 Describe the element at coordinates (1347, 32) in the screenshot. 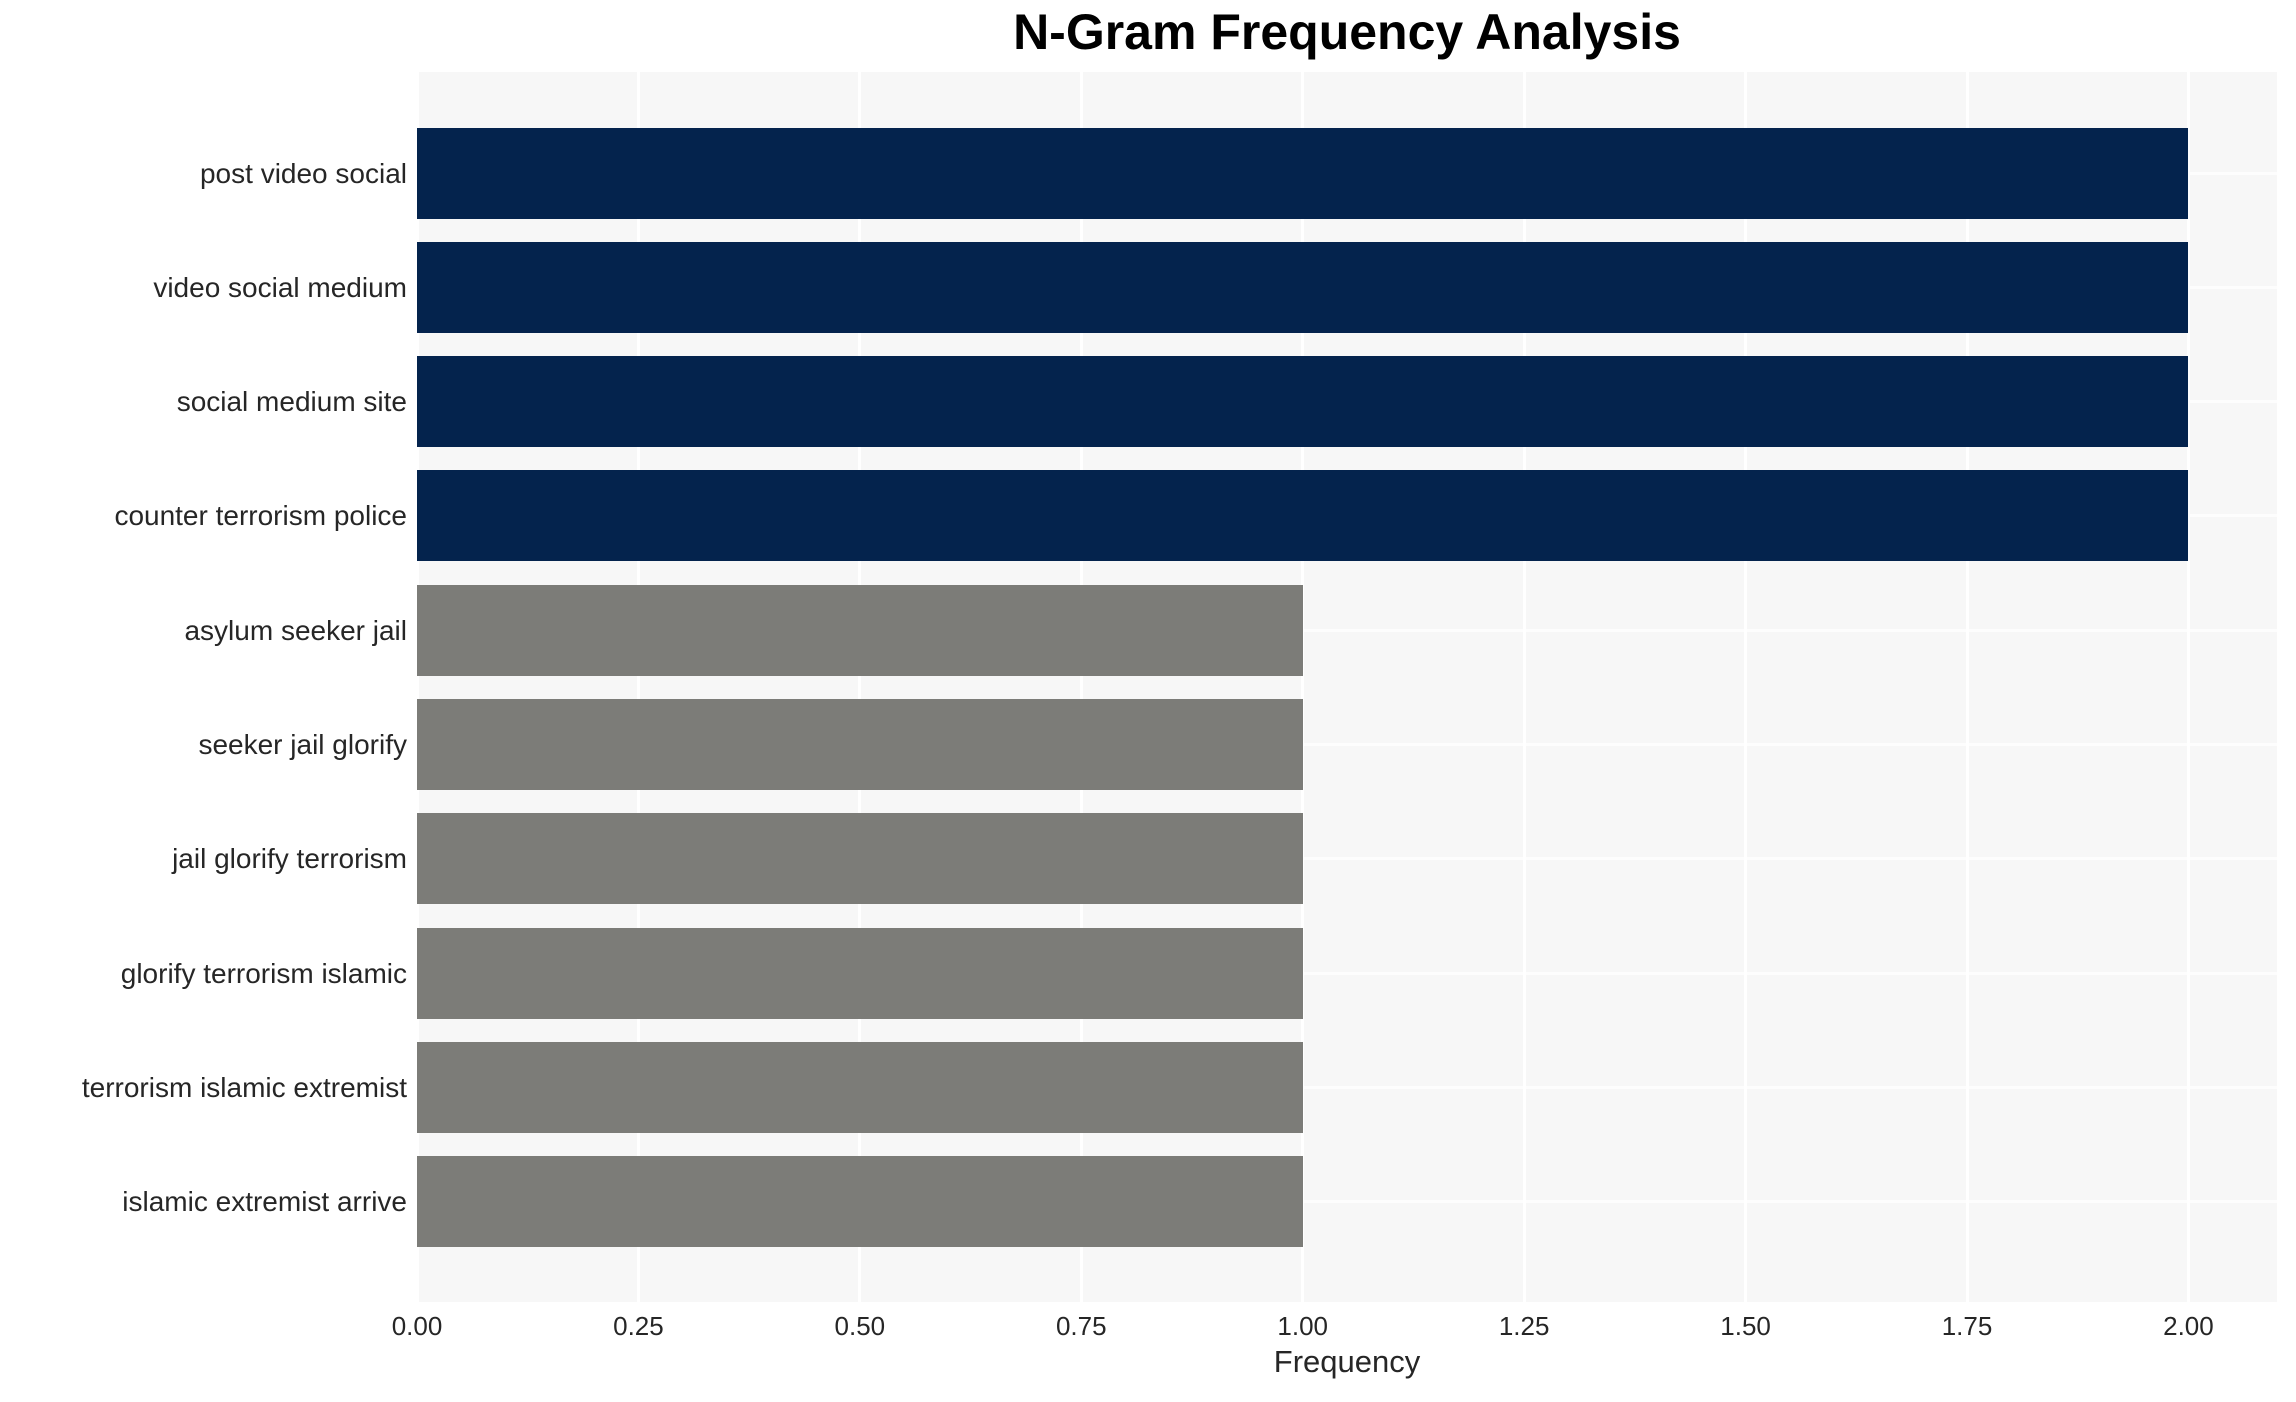

I see `chart-title: N-Gram Frequency Analysis` at that location.